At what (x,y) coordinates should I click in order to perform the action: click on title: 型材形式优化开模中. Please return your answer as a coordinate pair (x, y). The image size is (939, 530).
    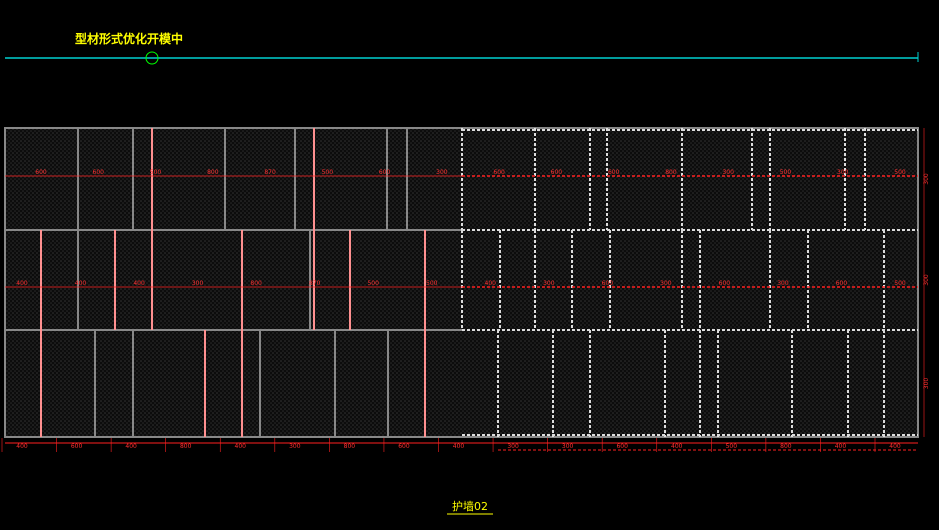
    Looking at the image, I should click on (129, 38).